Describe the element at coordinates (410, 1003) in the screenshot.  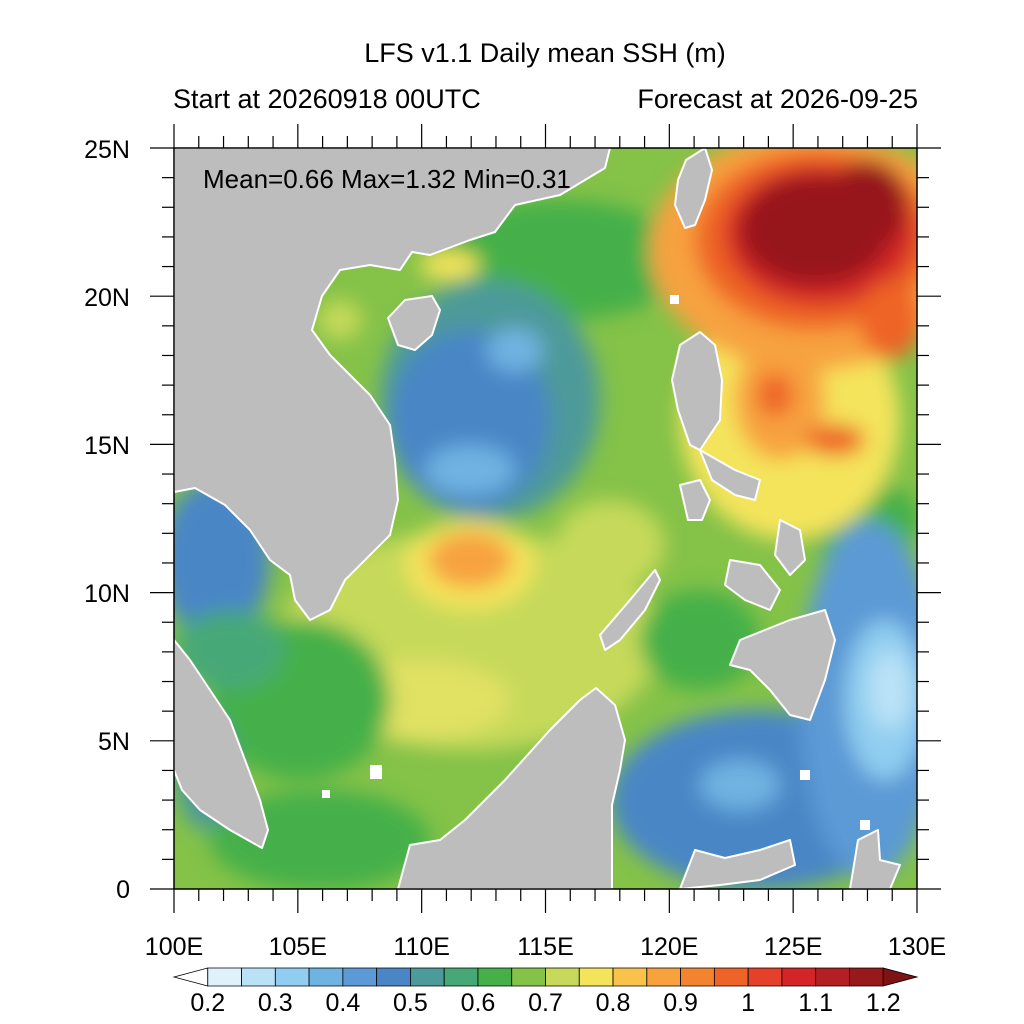
I see `colorbar-label: 0.5` at that location.